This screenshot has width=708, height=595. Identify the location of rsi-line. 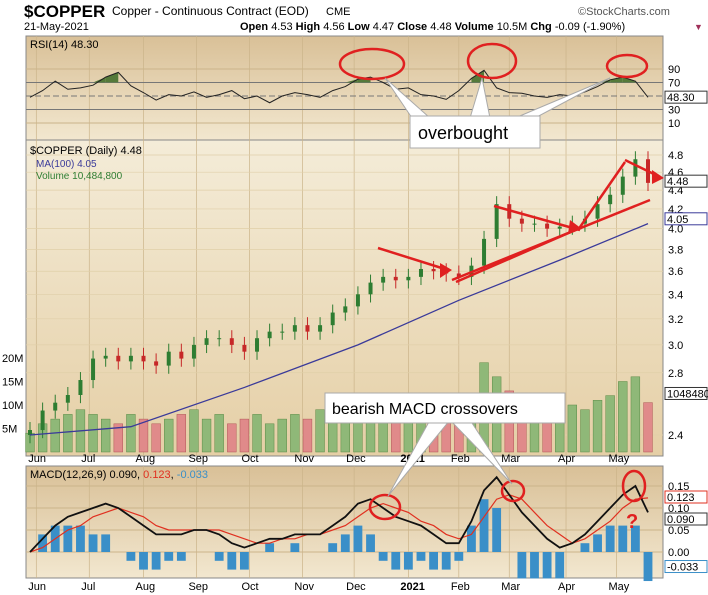
(339, 86).